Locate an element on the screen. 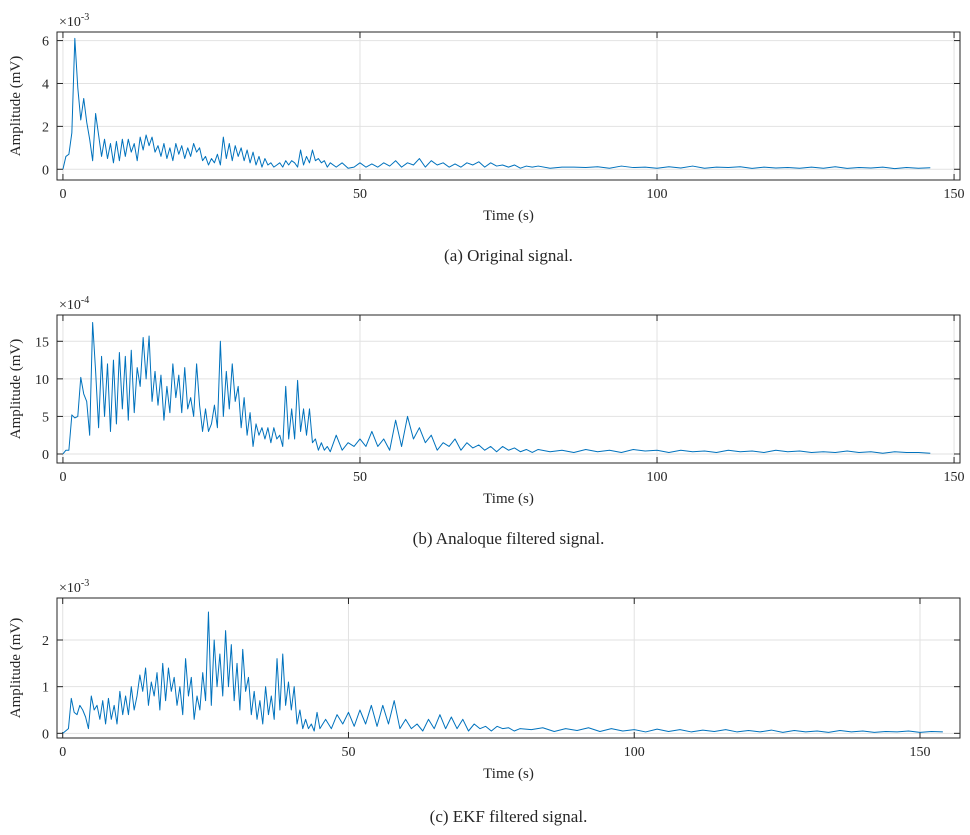 Image resolution: width=970 pixels, height=835 pixels. panel-b-exponent-label: ×10⁻⁴ is located at coordinates (74, 304).